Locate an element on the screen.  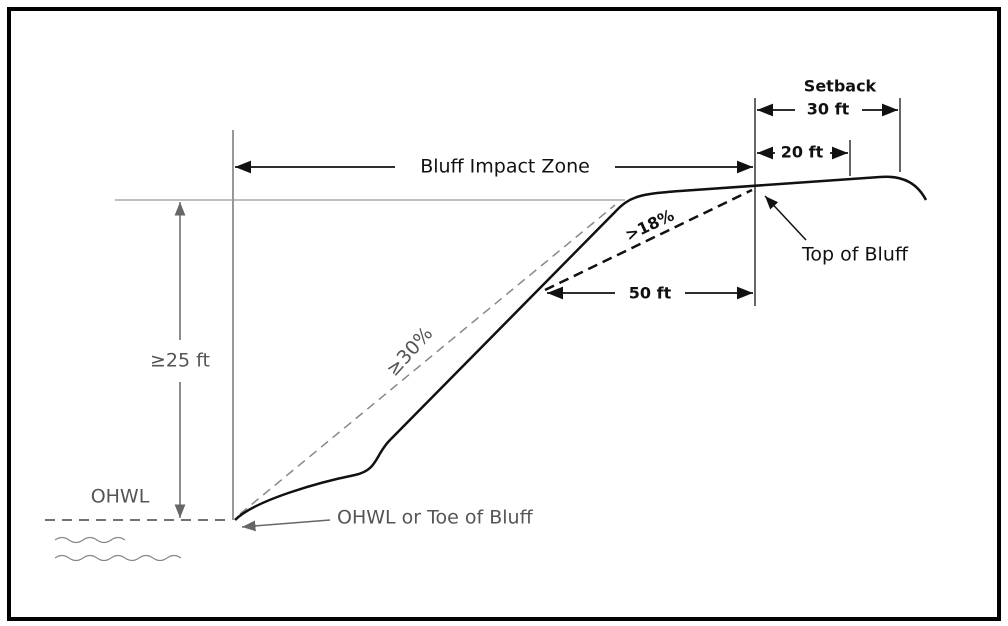
toe-label: OHWL or Toe of Bluff is located at coordinates (435, 518).